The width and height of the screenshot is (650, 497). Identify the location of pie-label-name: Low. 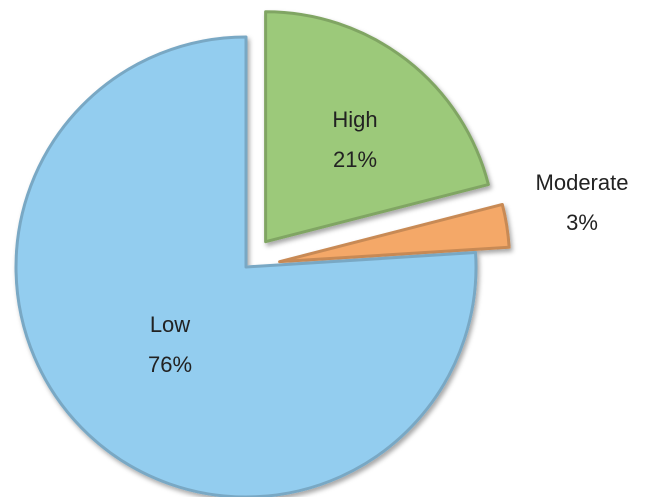
(170, 324).